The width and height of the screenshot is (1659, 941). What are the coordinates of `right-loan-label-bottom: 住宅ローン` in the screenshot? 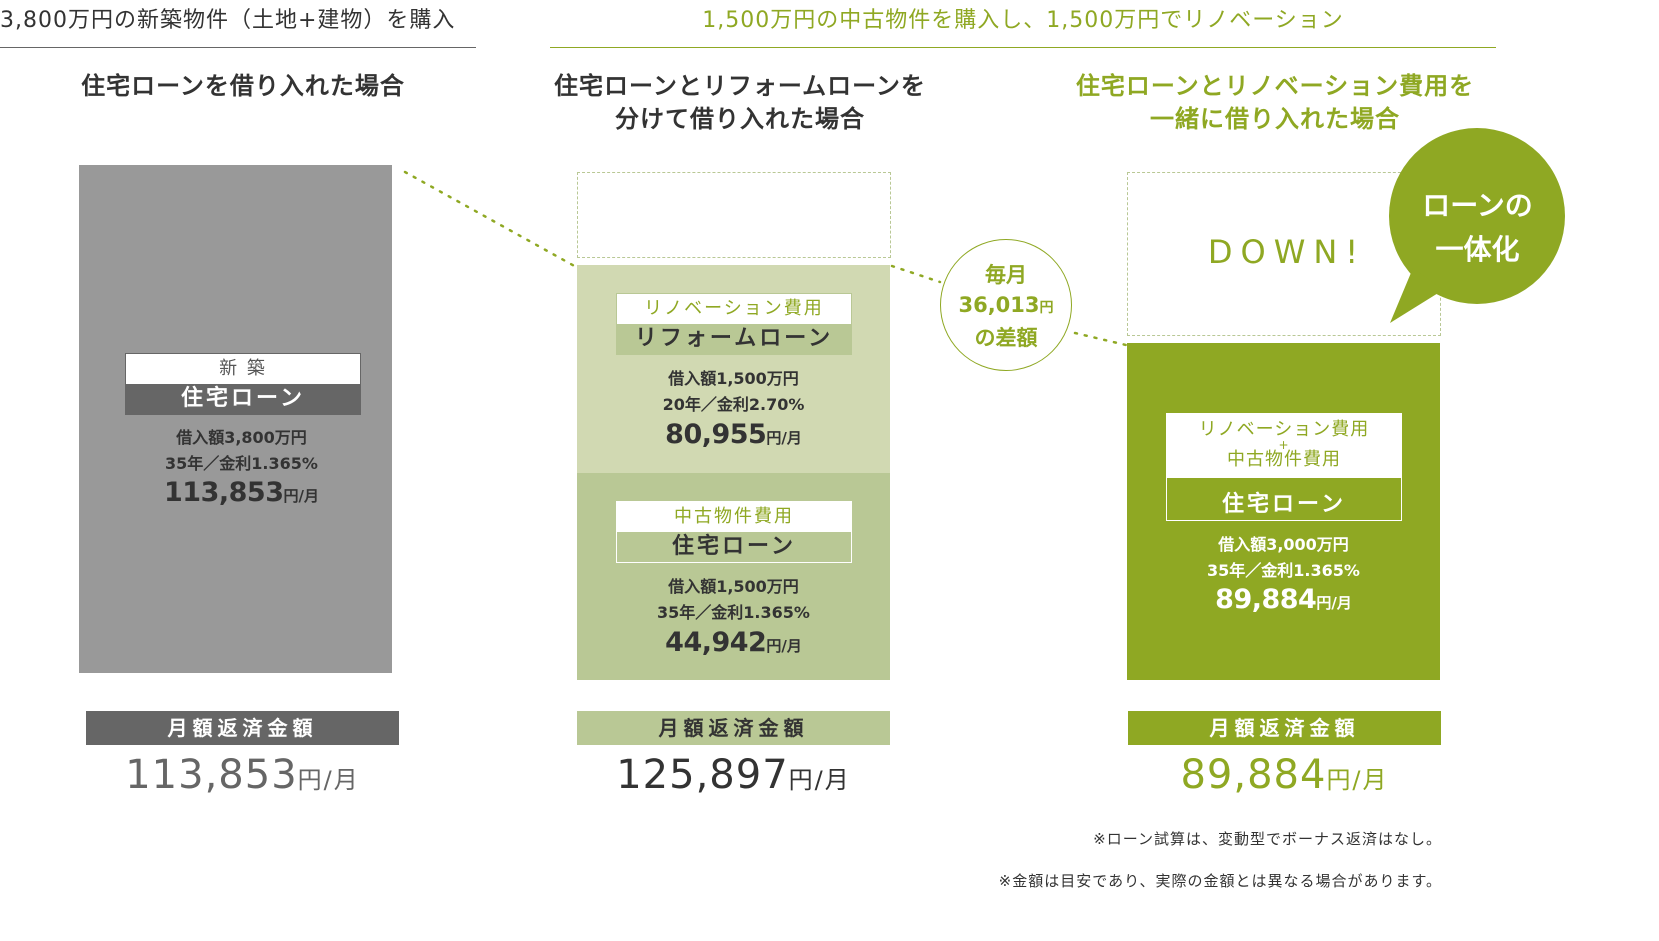 It's located at (1284, 504).